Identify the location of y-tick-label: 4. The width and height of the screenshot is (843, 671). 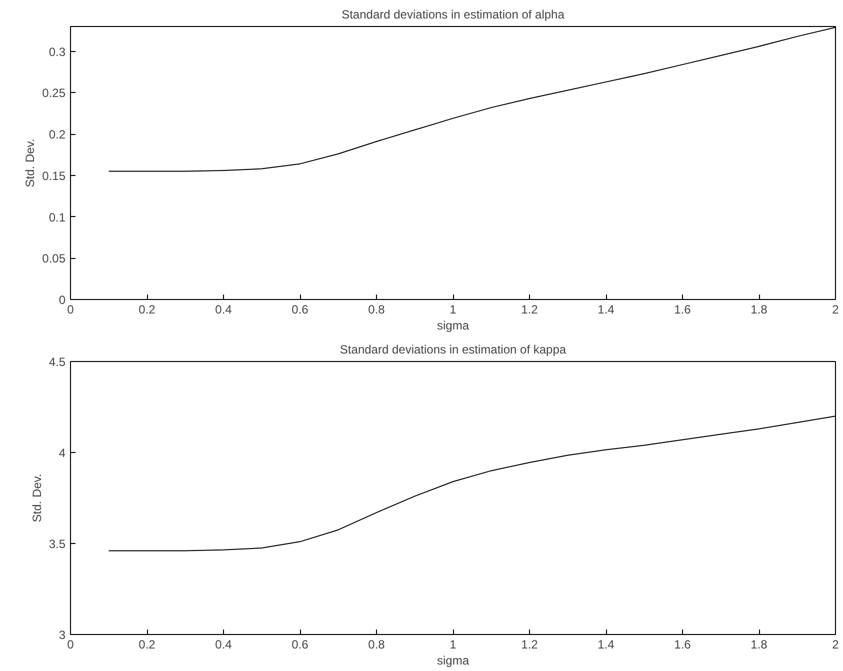
(62, 453).